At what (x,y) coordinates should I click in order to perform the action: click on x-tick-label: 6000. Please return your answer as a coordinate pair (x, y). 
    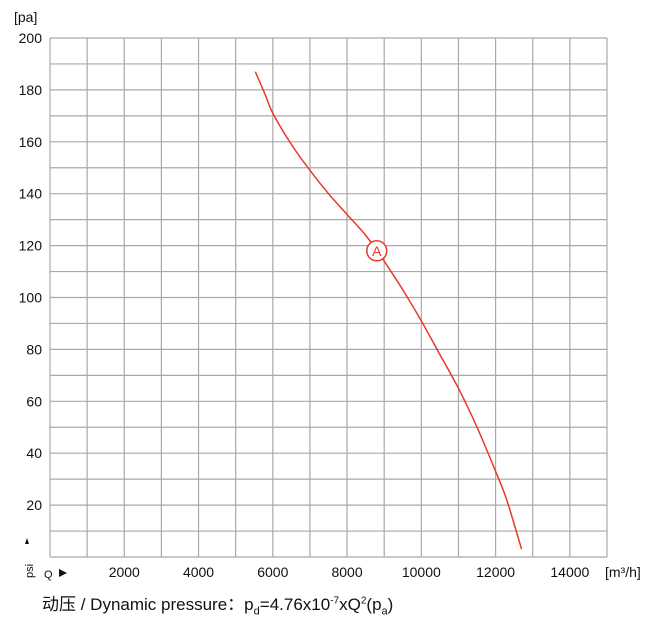
    Looking at the image, I should click on (272, 572).